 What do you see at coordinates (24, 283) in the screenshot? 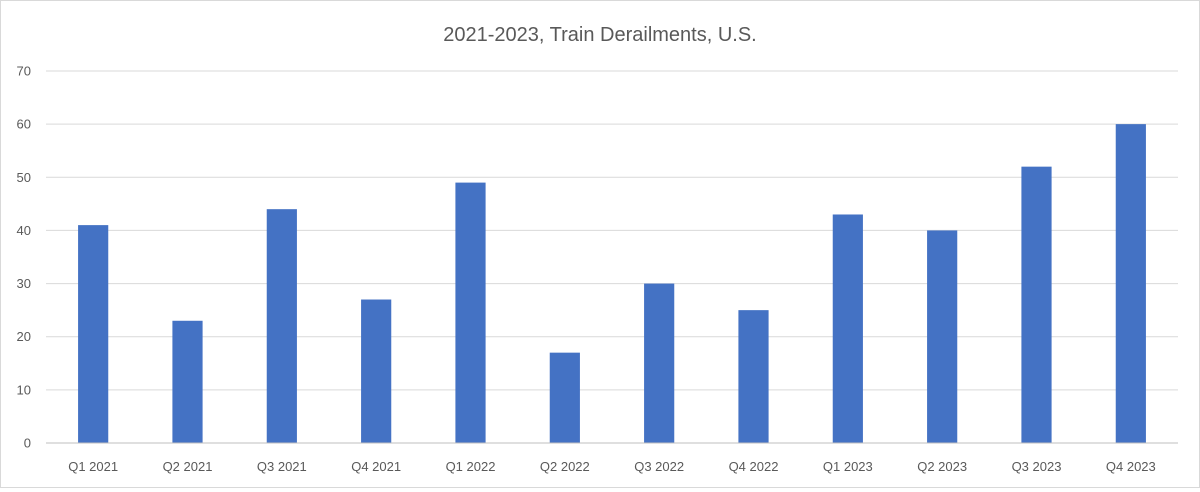
I see `y-tick-label: 30` at bounding box center [24, 283].